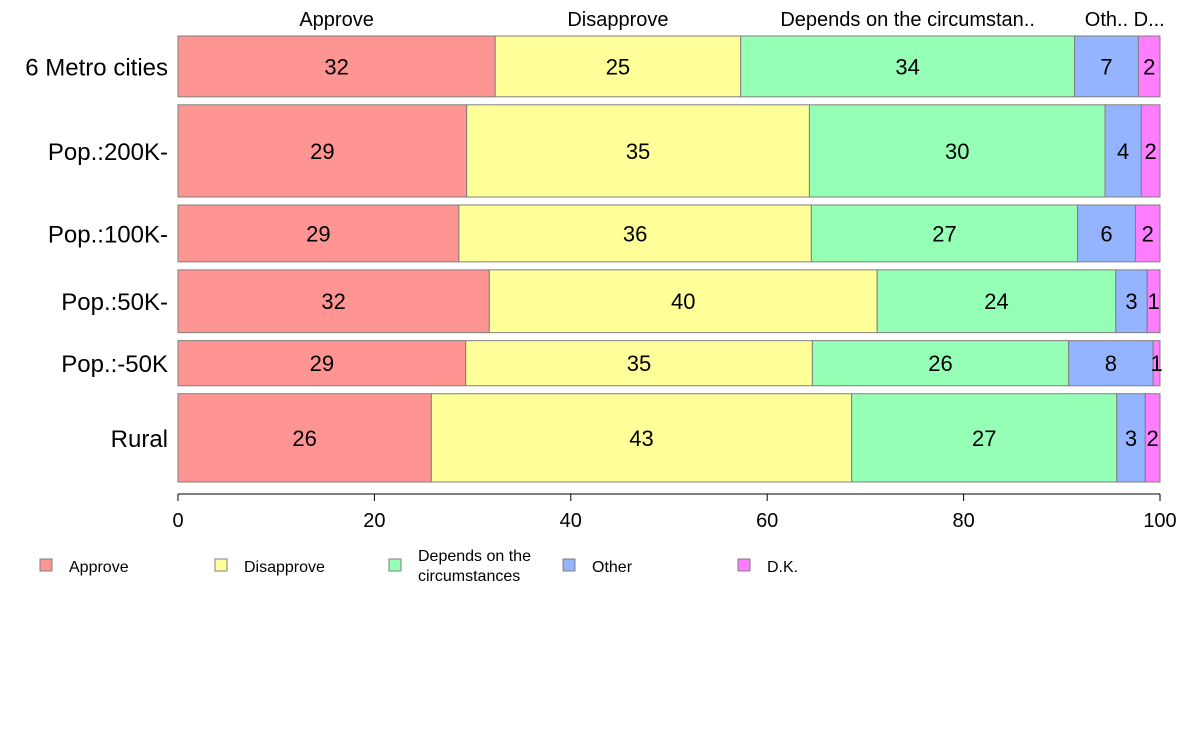  What do you see at coordinates (996, 301) in the screenshot?
I see `data-label: 24` at bounding box center [996, 301].